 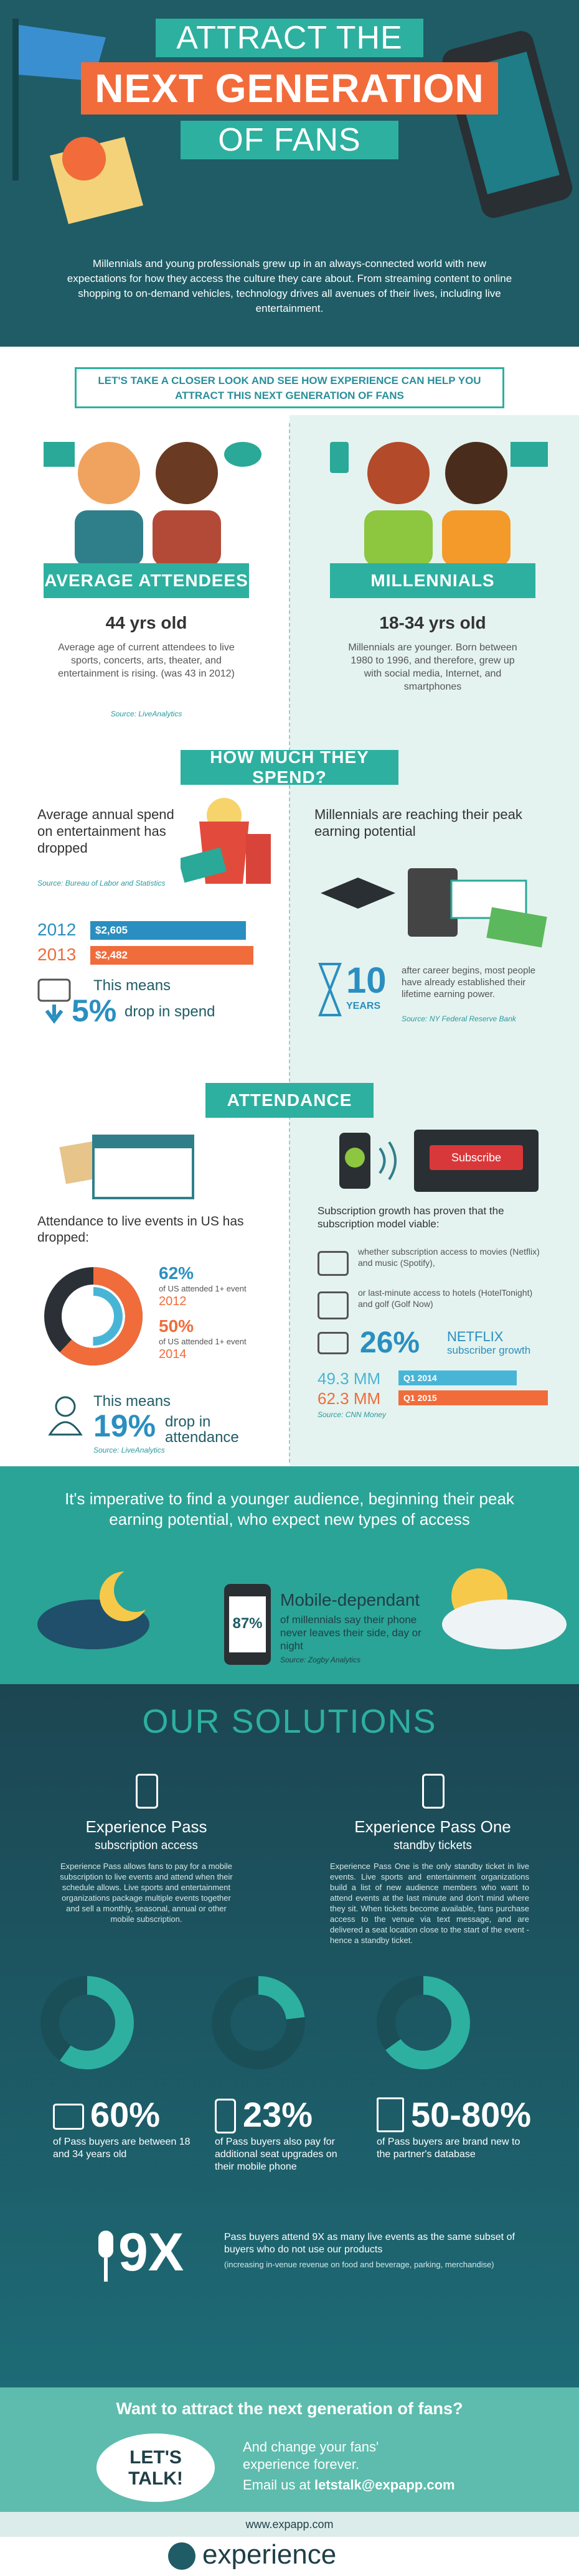 What do you see at coordinates (170, 1011) in the screenshot?
I see `spend-drop-text: drop in spend` at bounding box center [170, 1011].